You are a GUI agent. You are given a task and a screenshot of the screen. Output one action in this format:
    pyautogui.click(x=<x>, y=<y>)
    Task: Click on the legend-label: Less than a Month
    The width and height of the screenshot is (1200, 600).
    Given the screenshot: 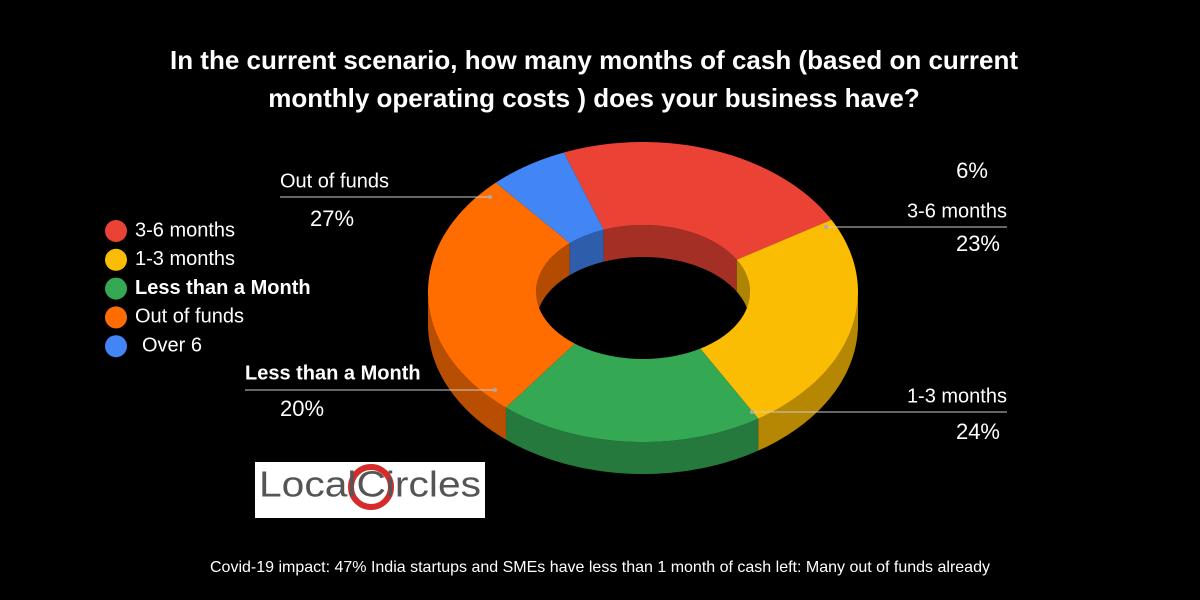 What is the action you would take?
    pyautogui.click(x=223, y=288)
    